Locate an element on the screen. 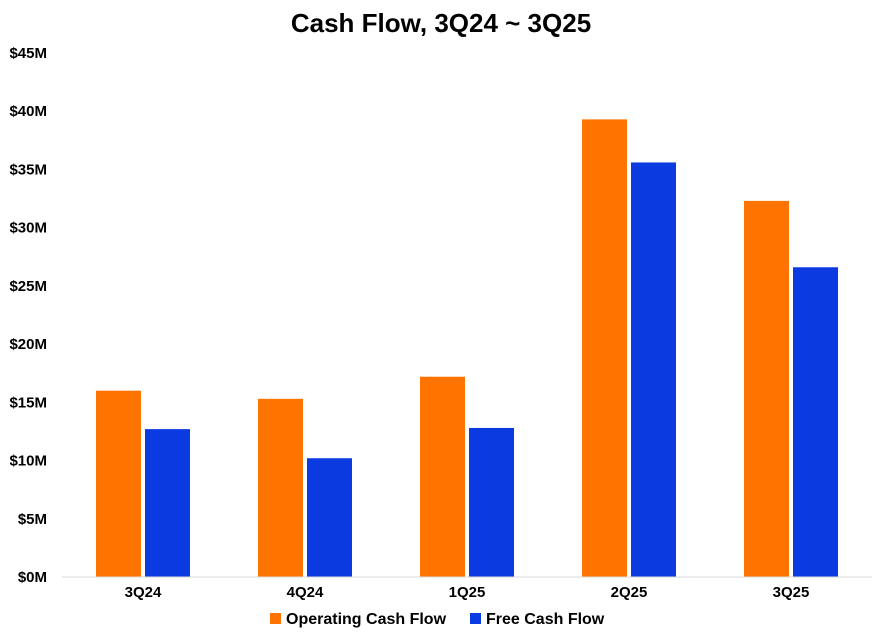  bar-free-cash-flow-3q25 is located at coordinates (815, 422).